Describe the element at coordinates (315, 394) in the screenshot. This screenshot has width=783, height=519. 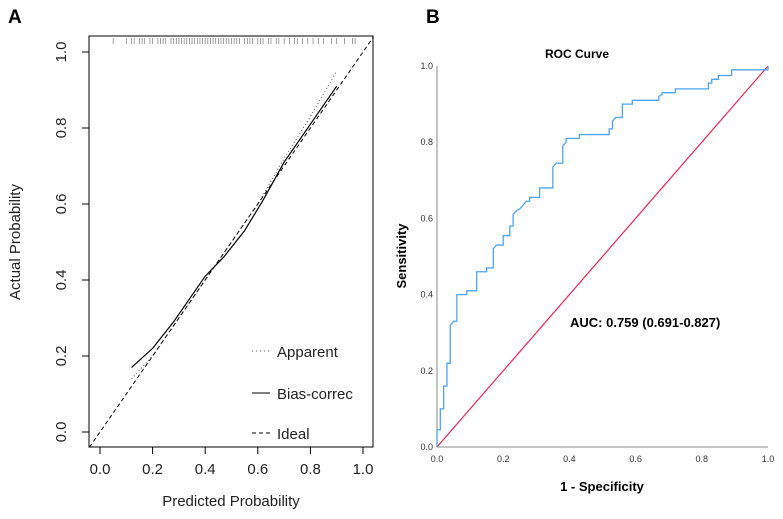
I see `legend-bias-corrected: Bias-correc` at that location.